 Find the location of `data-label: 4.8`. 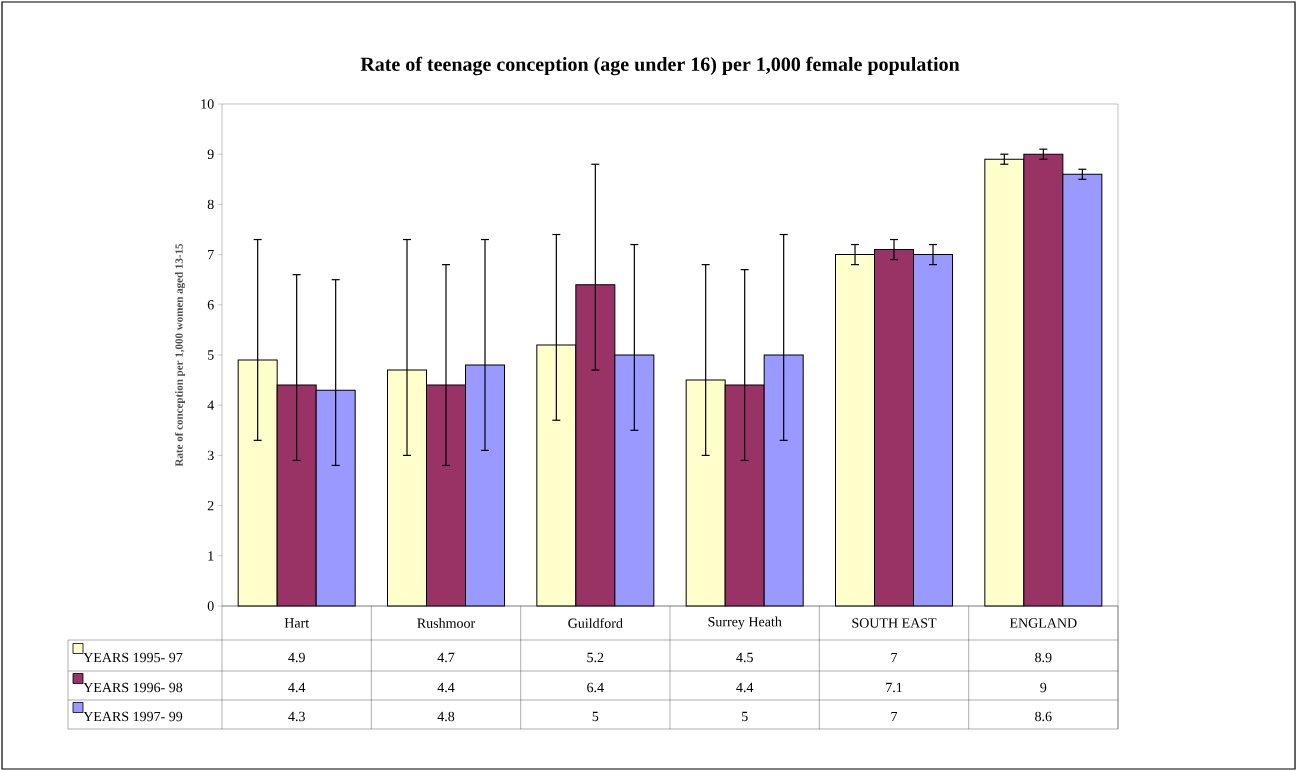

data-label: 4.8 is located at coordinates (446, 716).